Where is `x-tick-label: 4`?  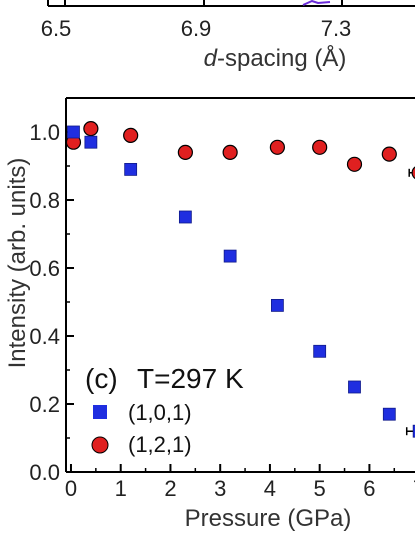 x-tick-label: 4 is located at coordinates (270, 488).